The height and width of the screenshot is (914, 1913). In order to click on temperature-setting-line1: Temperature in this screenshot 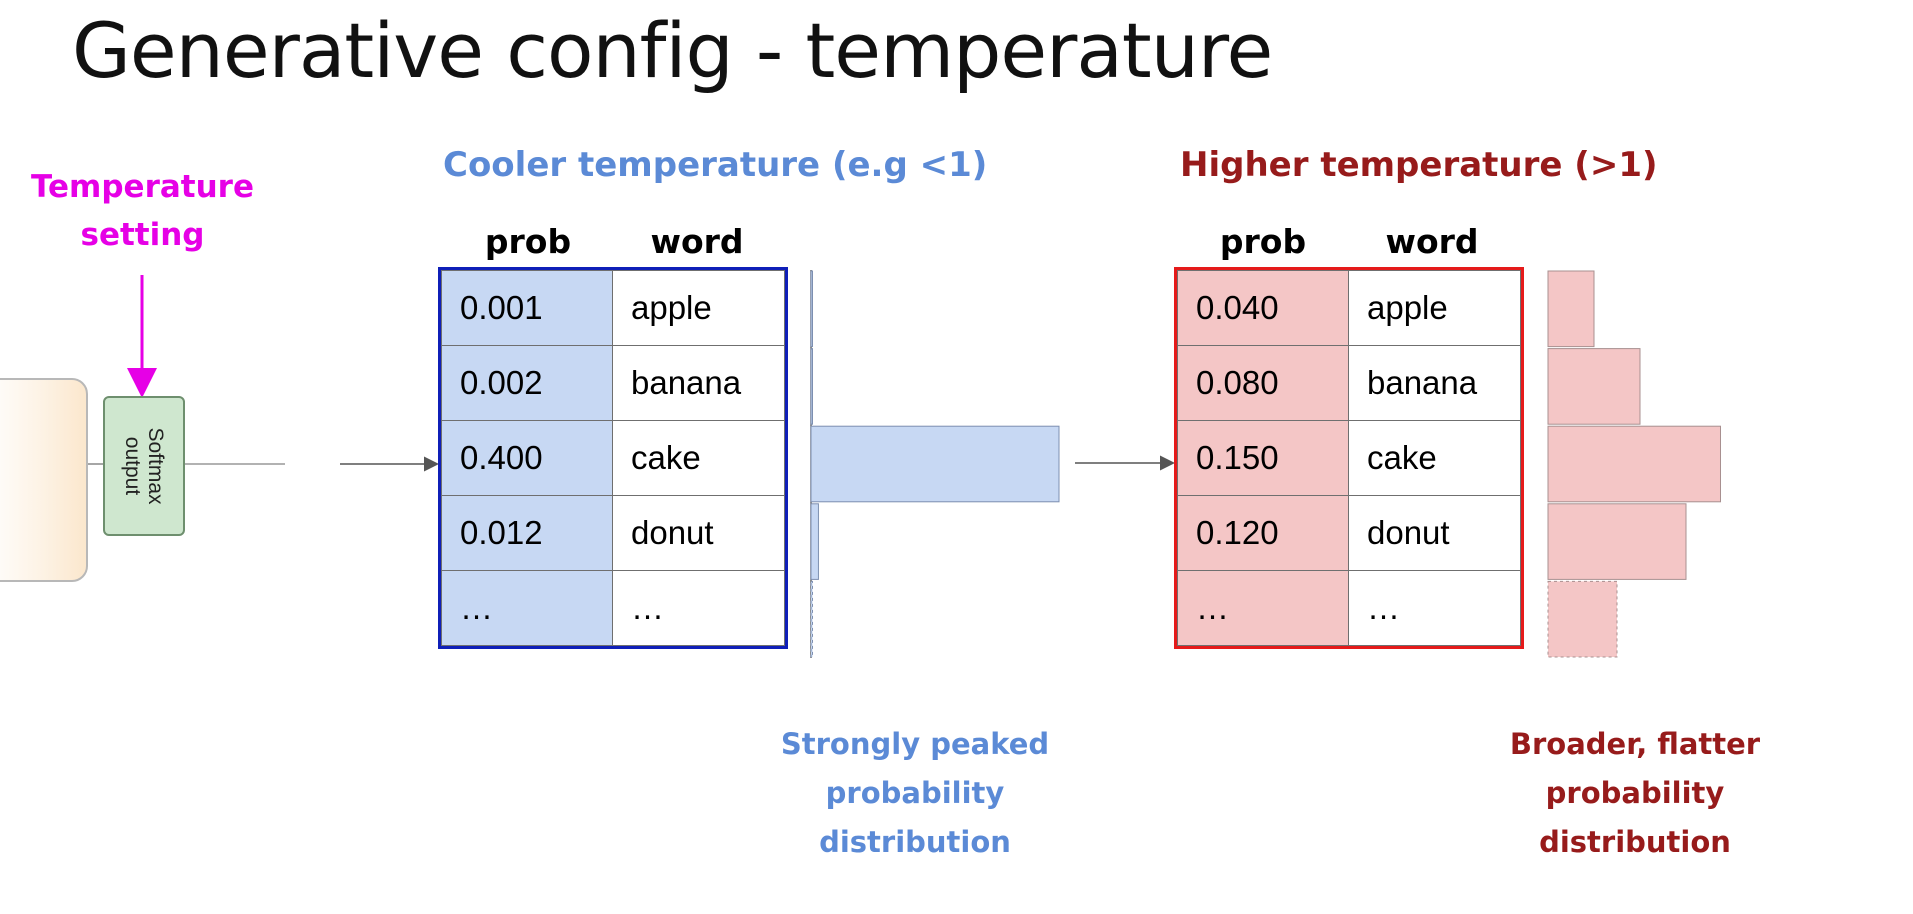, I will do `click(142, 187)`.